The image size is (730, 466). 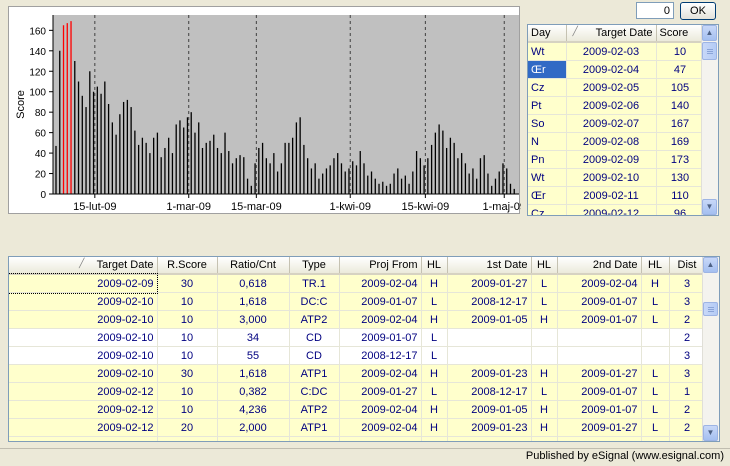 What do you see at coordinates (616, 87) in the screenshot?
I see `day-row: Cz 2009-02-05 105` at bounding box center [616, 87].